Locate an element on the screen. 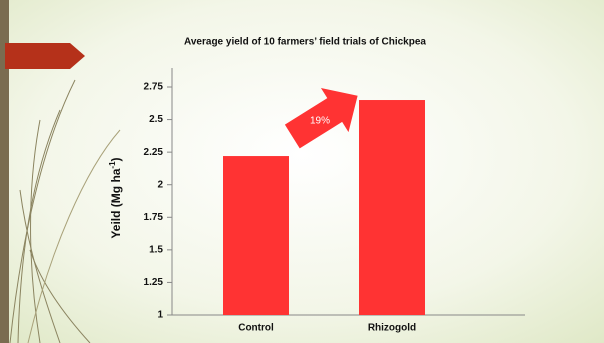 The width and height of the screenshot is (604, 343). y-tick-label: 1.25 is located at coordinates (154, 282).